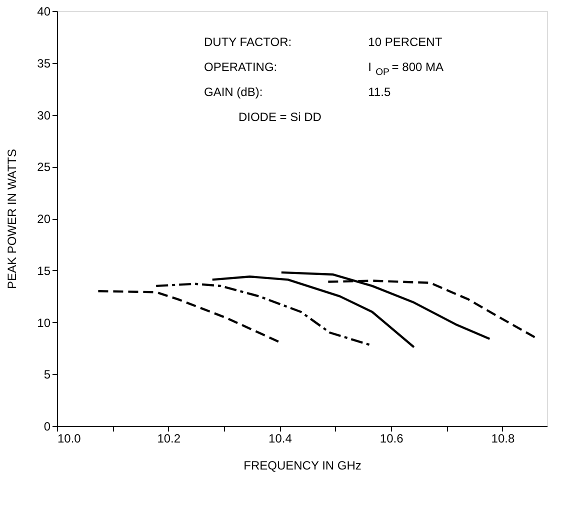 This screenshot has height=517, width=578. Describe the element at coordinates (47, 427) in the screenshot. I see `y-tick-label: 0` at that location.